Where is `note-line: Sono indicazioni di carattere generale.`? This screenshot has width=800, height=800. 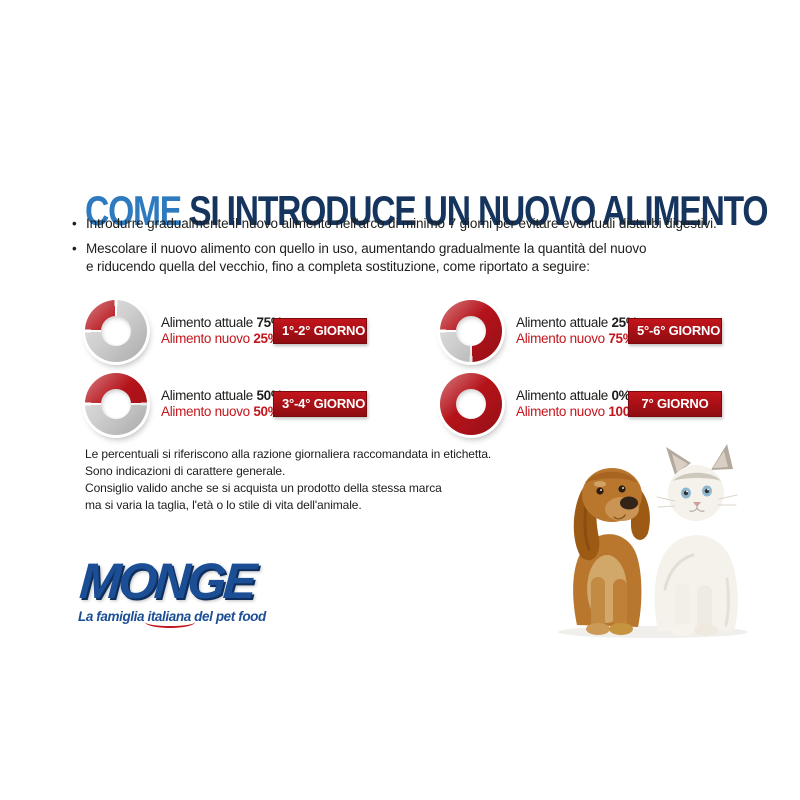 note-line: Sono indicazioni di carattere generale. is located at coordinates (185, 471).